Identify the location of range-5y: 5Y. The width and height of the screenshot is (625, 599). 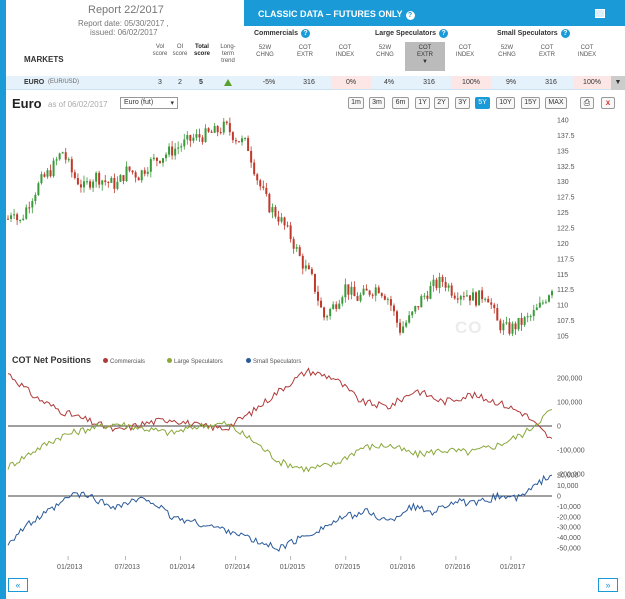
(482, 103).